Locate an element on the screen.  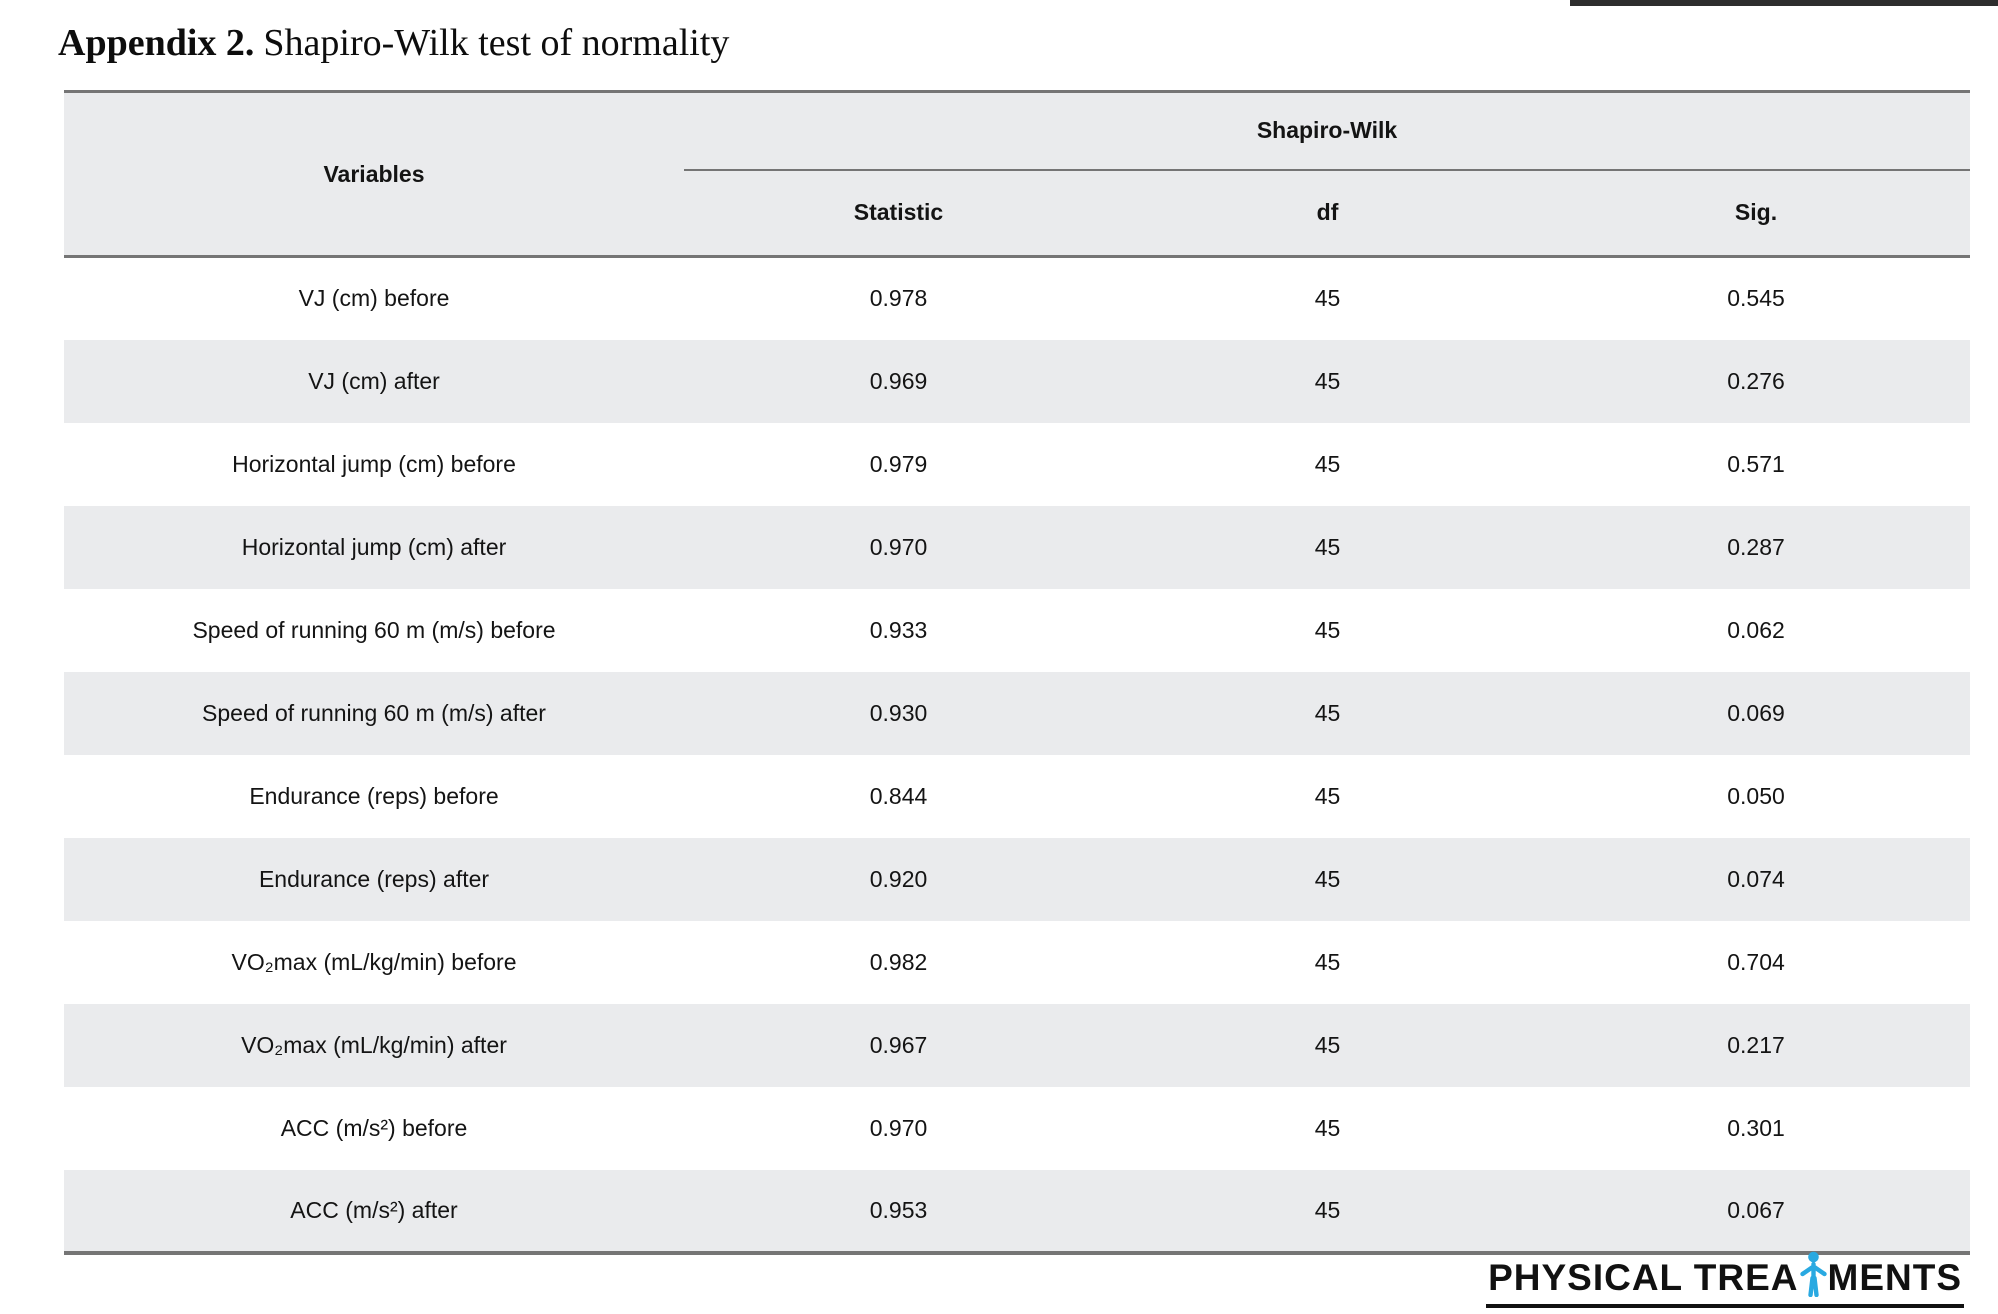
table-row: VO₂max (mL/kg/min) before 0.982 45 0.704 is located at coordinates (1017, 962).